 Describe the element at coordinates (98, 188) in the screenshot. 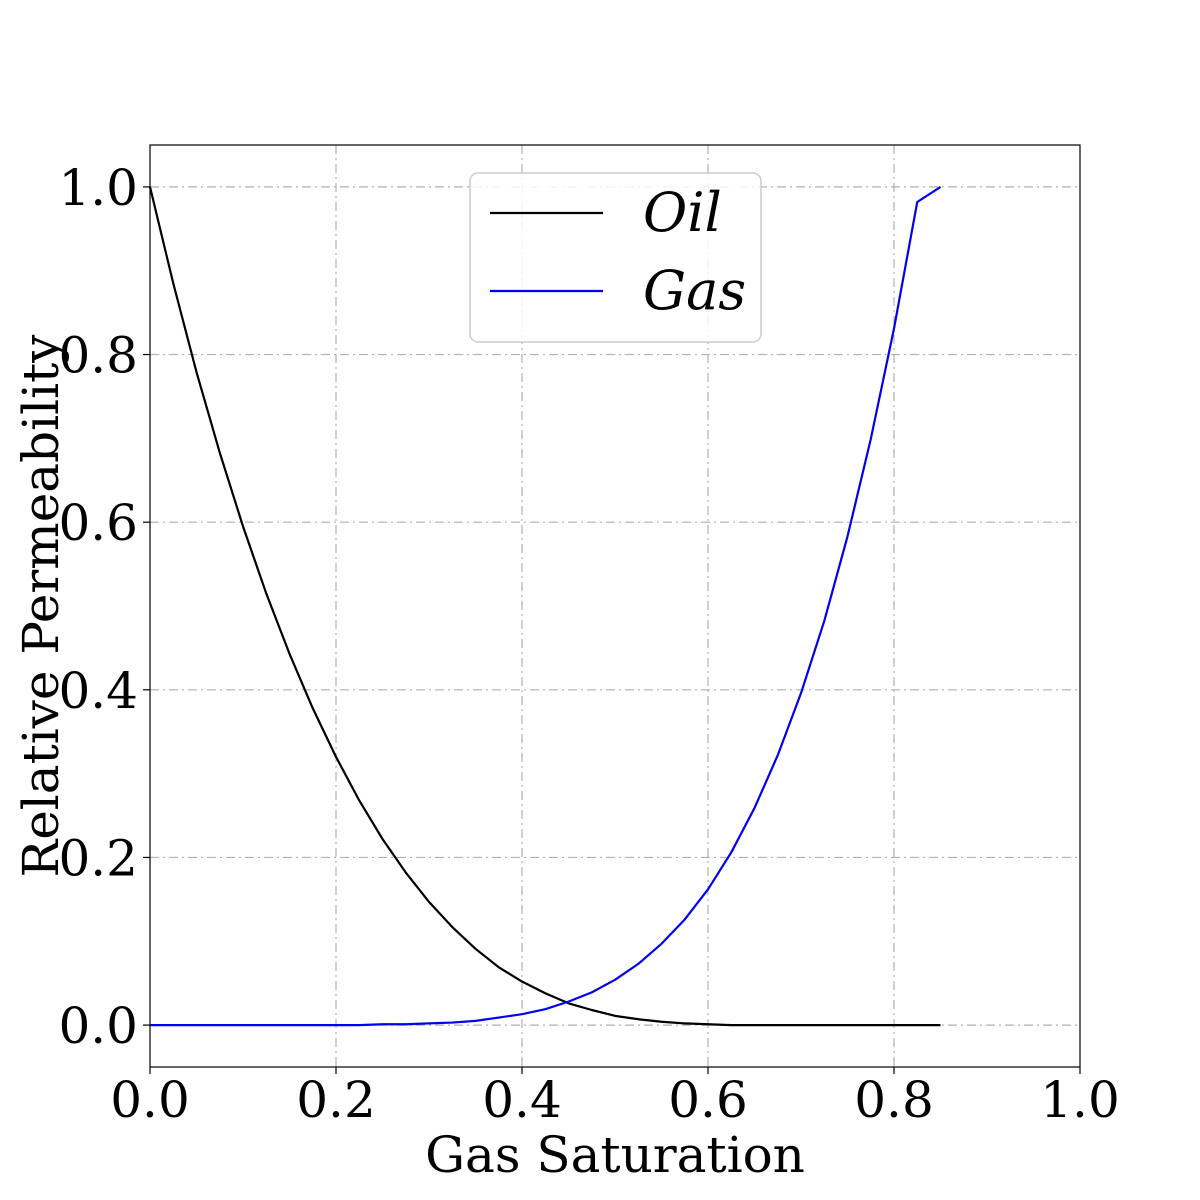

I see `y-tick-label-5: 1.0` at that location.